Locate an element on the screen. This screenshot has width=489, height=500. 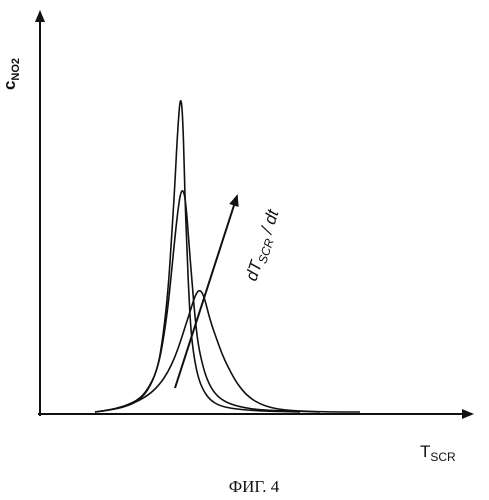
x-axis-label: TSCR is located at coordinates (438, 453).